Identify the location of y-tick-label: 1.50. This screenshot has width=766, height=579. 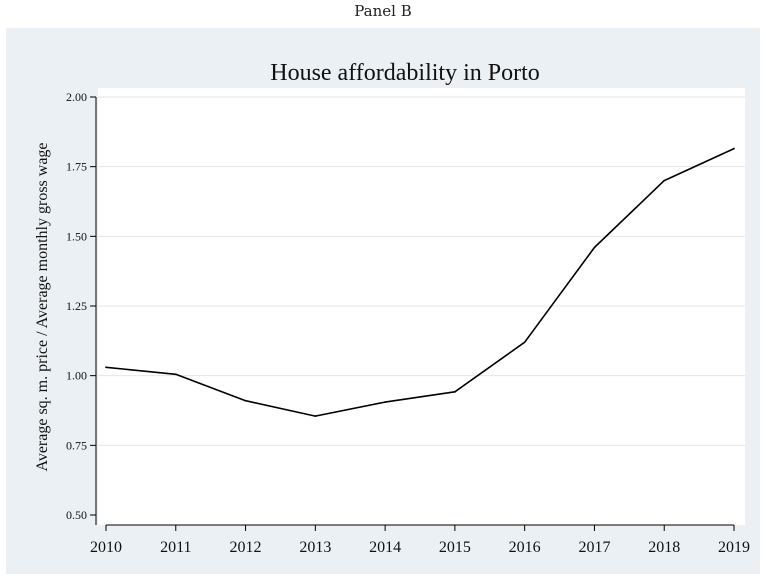
(76, 236).